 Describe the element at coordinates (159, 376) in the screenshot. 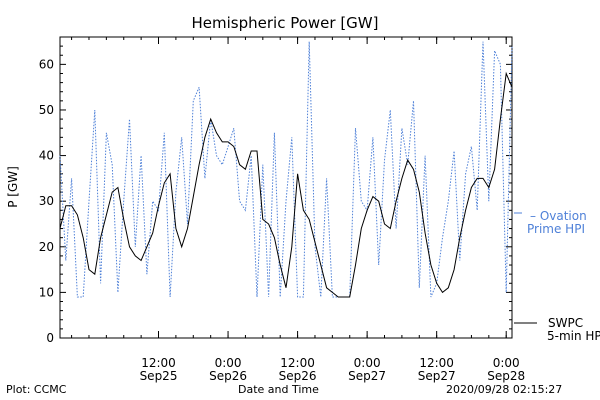

I see `x-tick-label-date: Sep25` at that location.